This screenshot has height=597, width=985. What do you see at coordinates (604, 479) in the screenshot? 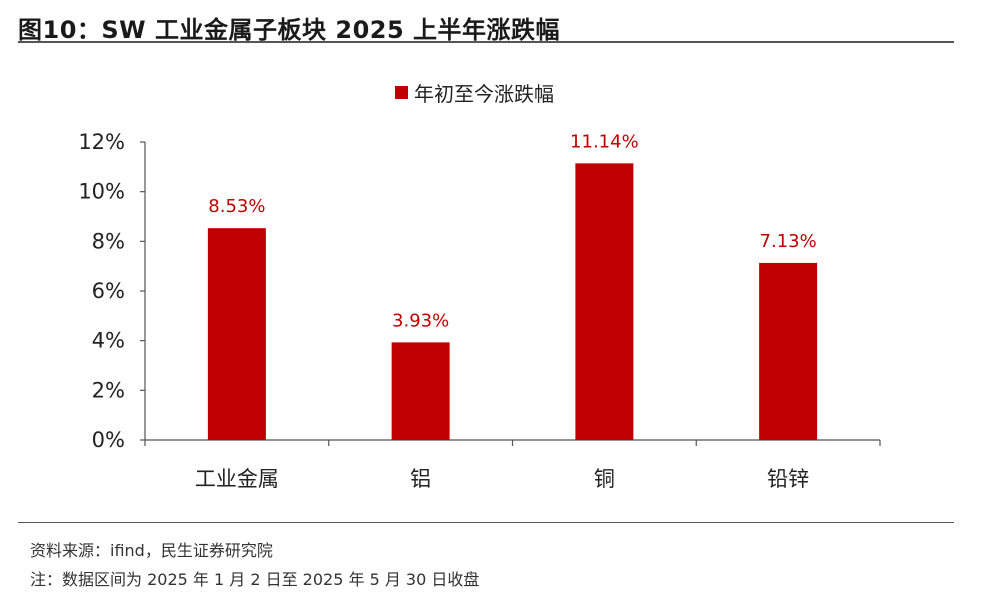
I see `x-tick-label: 铜` at bounding box center [604, 479].